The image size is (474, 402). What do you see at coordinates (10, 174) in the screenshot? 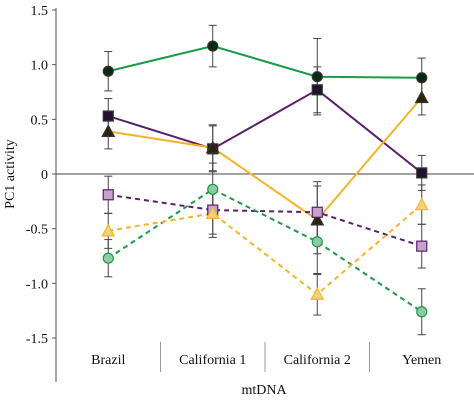
I see `y-axis-title: PC1 activity` at bounding box center [10, 174].